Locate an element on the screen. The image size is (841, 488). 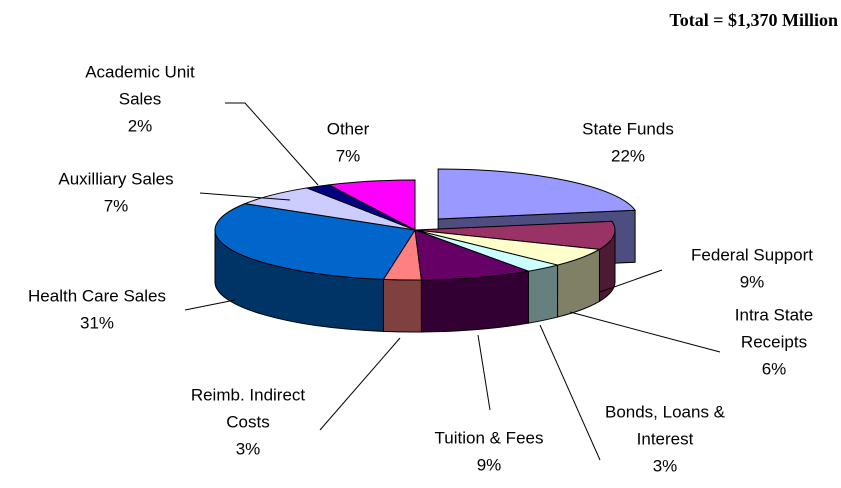
slice-label: Intra State is located at coordinates (774, 314).